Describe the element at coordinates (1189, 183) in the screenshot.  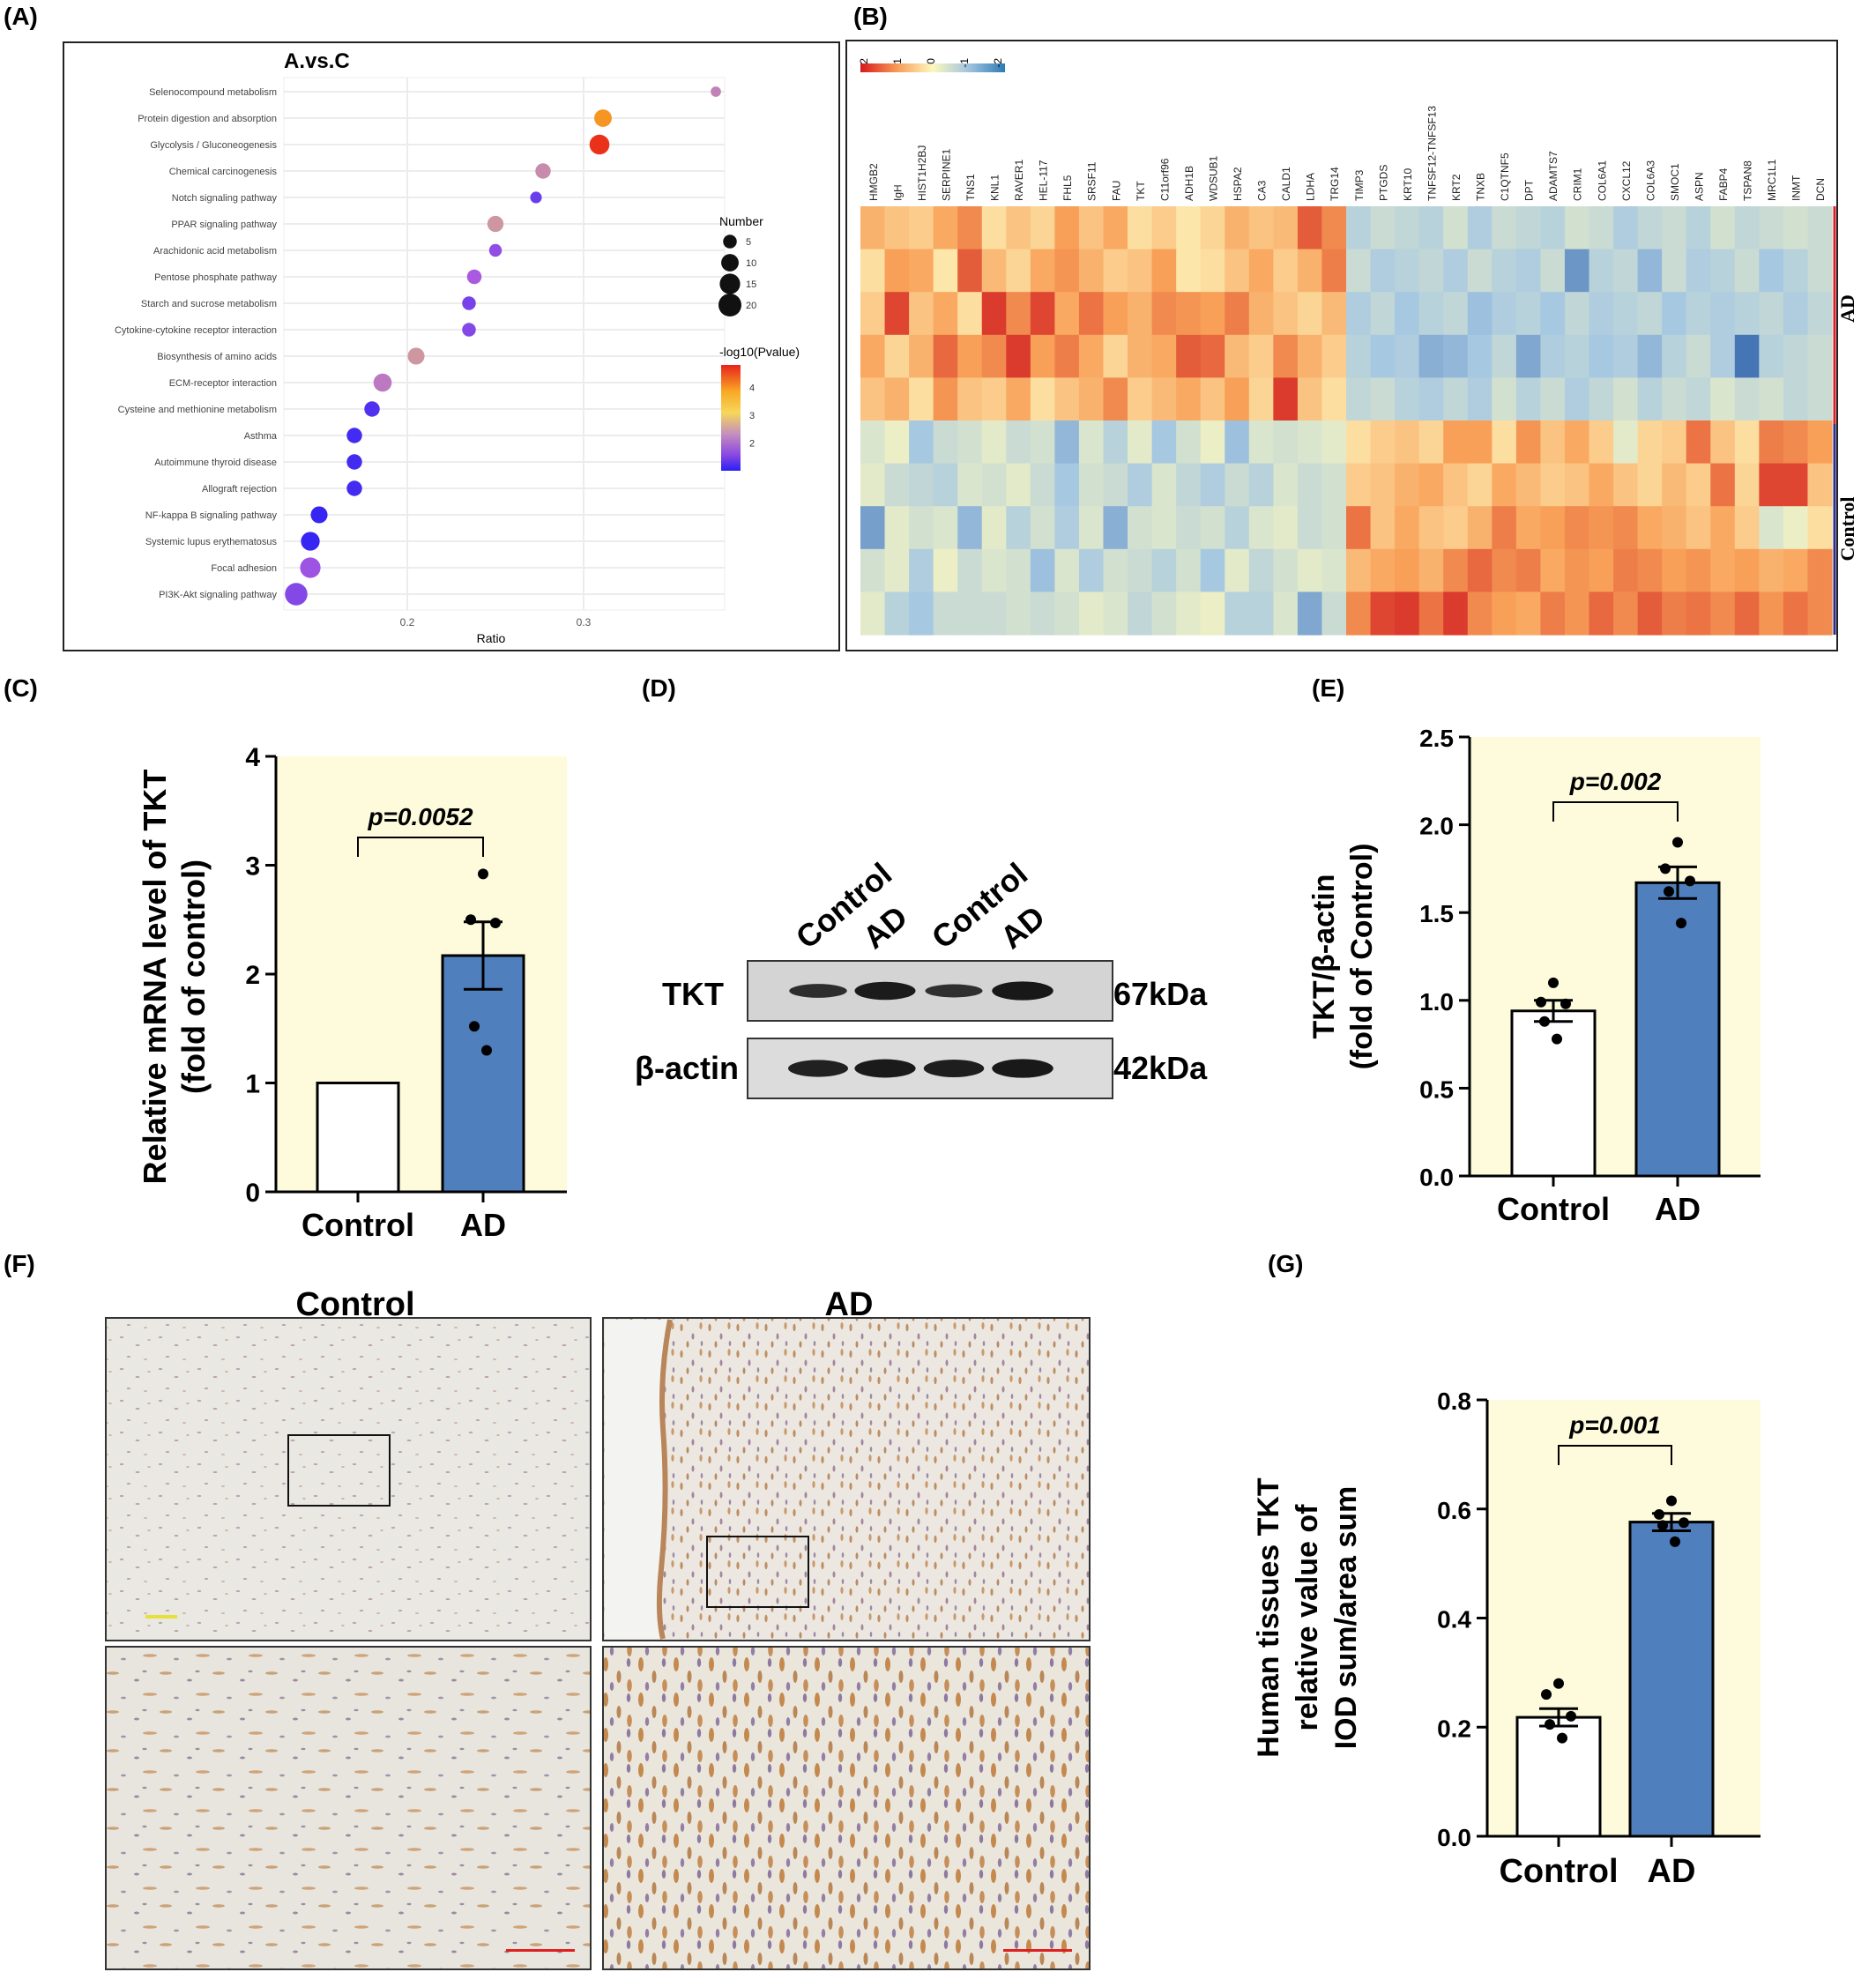
I see `gene-label: ADH1B` at that location.